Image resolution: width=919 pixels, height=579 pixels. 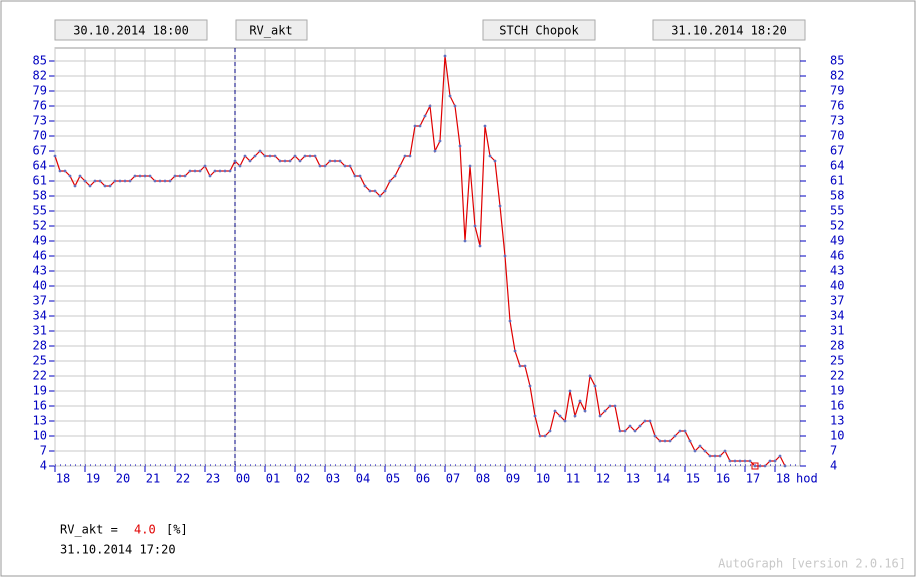 What do you see at coordinates (40, 226) in the screenshot?
I see `y-tick-label: 52` at bounding box center [40, 226].